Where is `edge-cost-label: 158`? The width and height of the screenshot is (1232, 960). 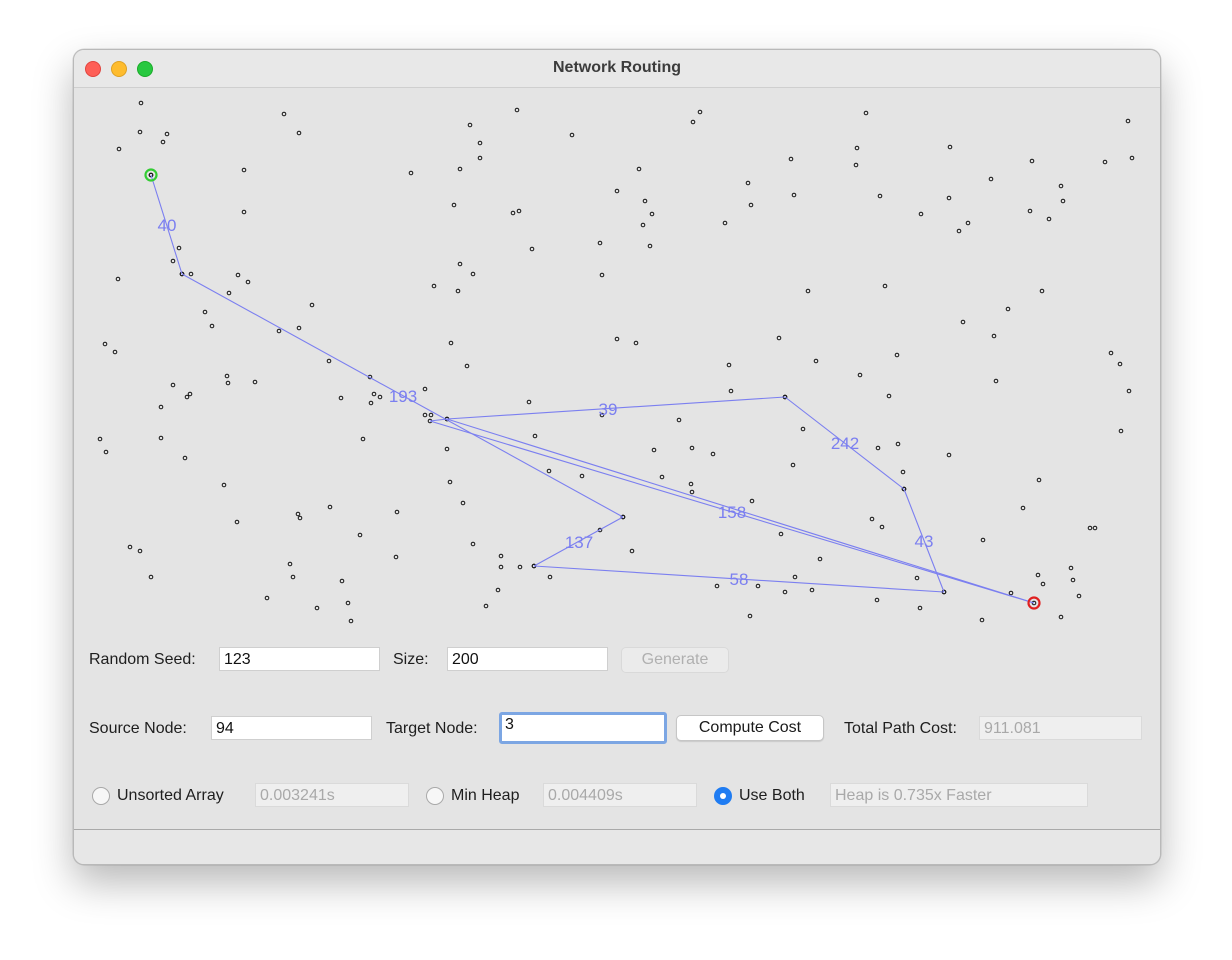 edge-cost-label: 158 is located at coordinates (732, 512).